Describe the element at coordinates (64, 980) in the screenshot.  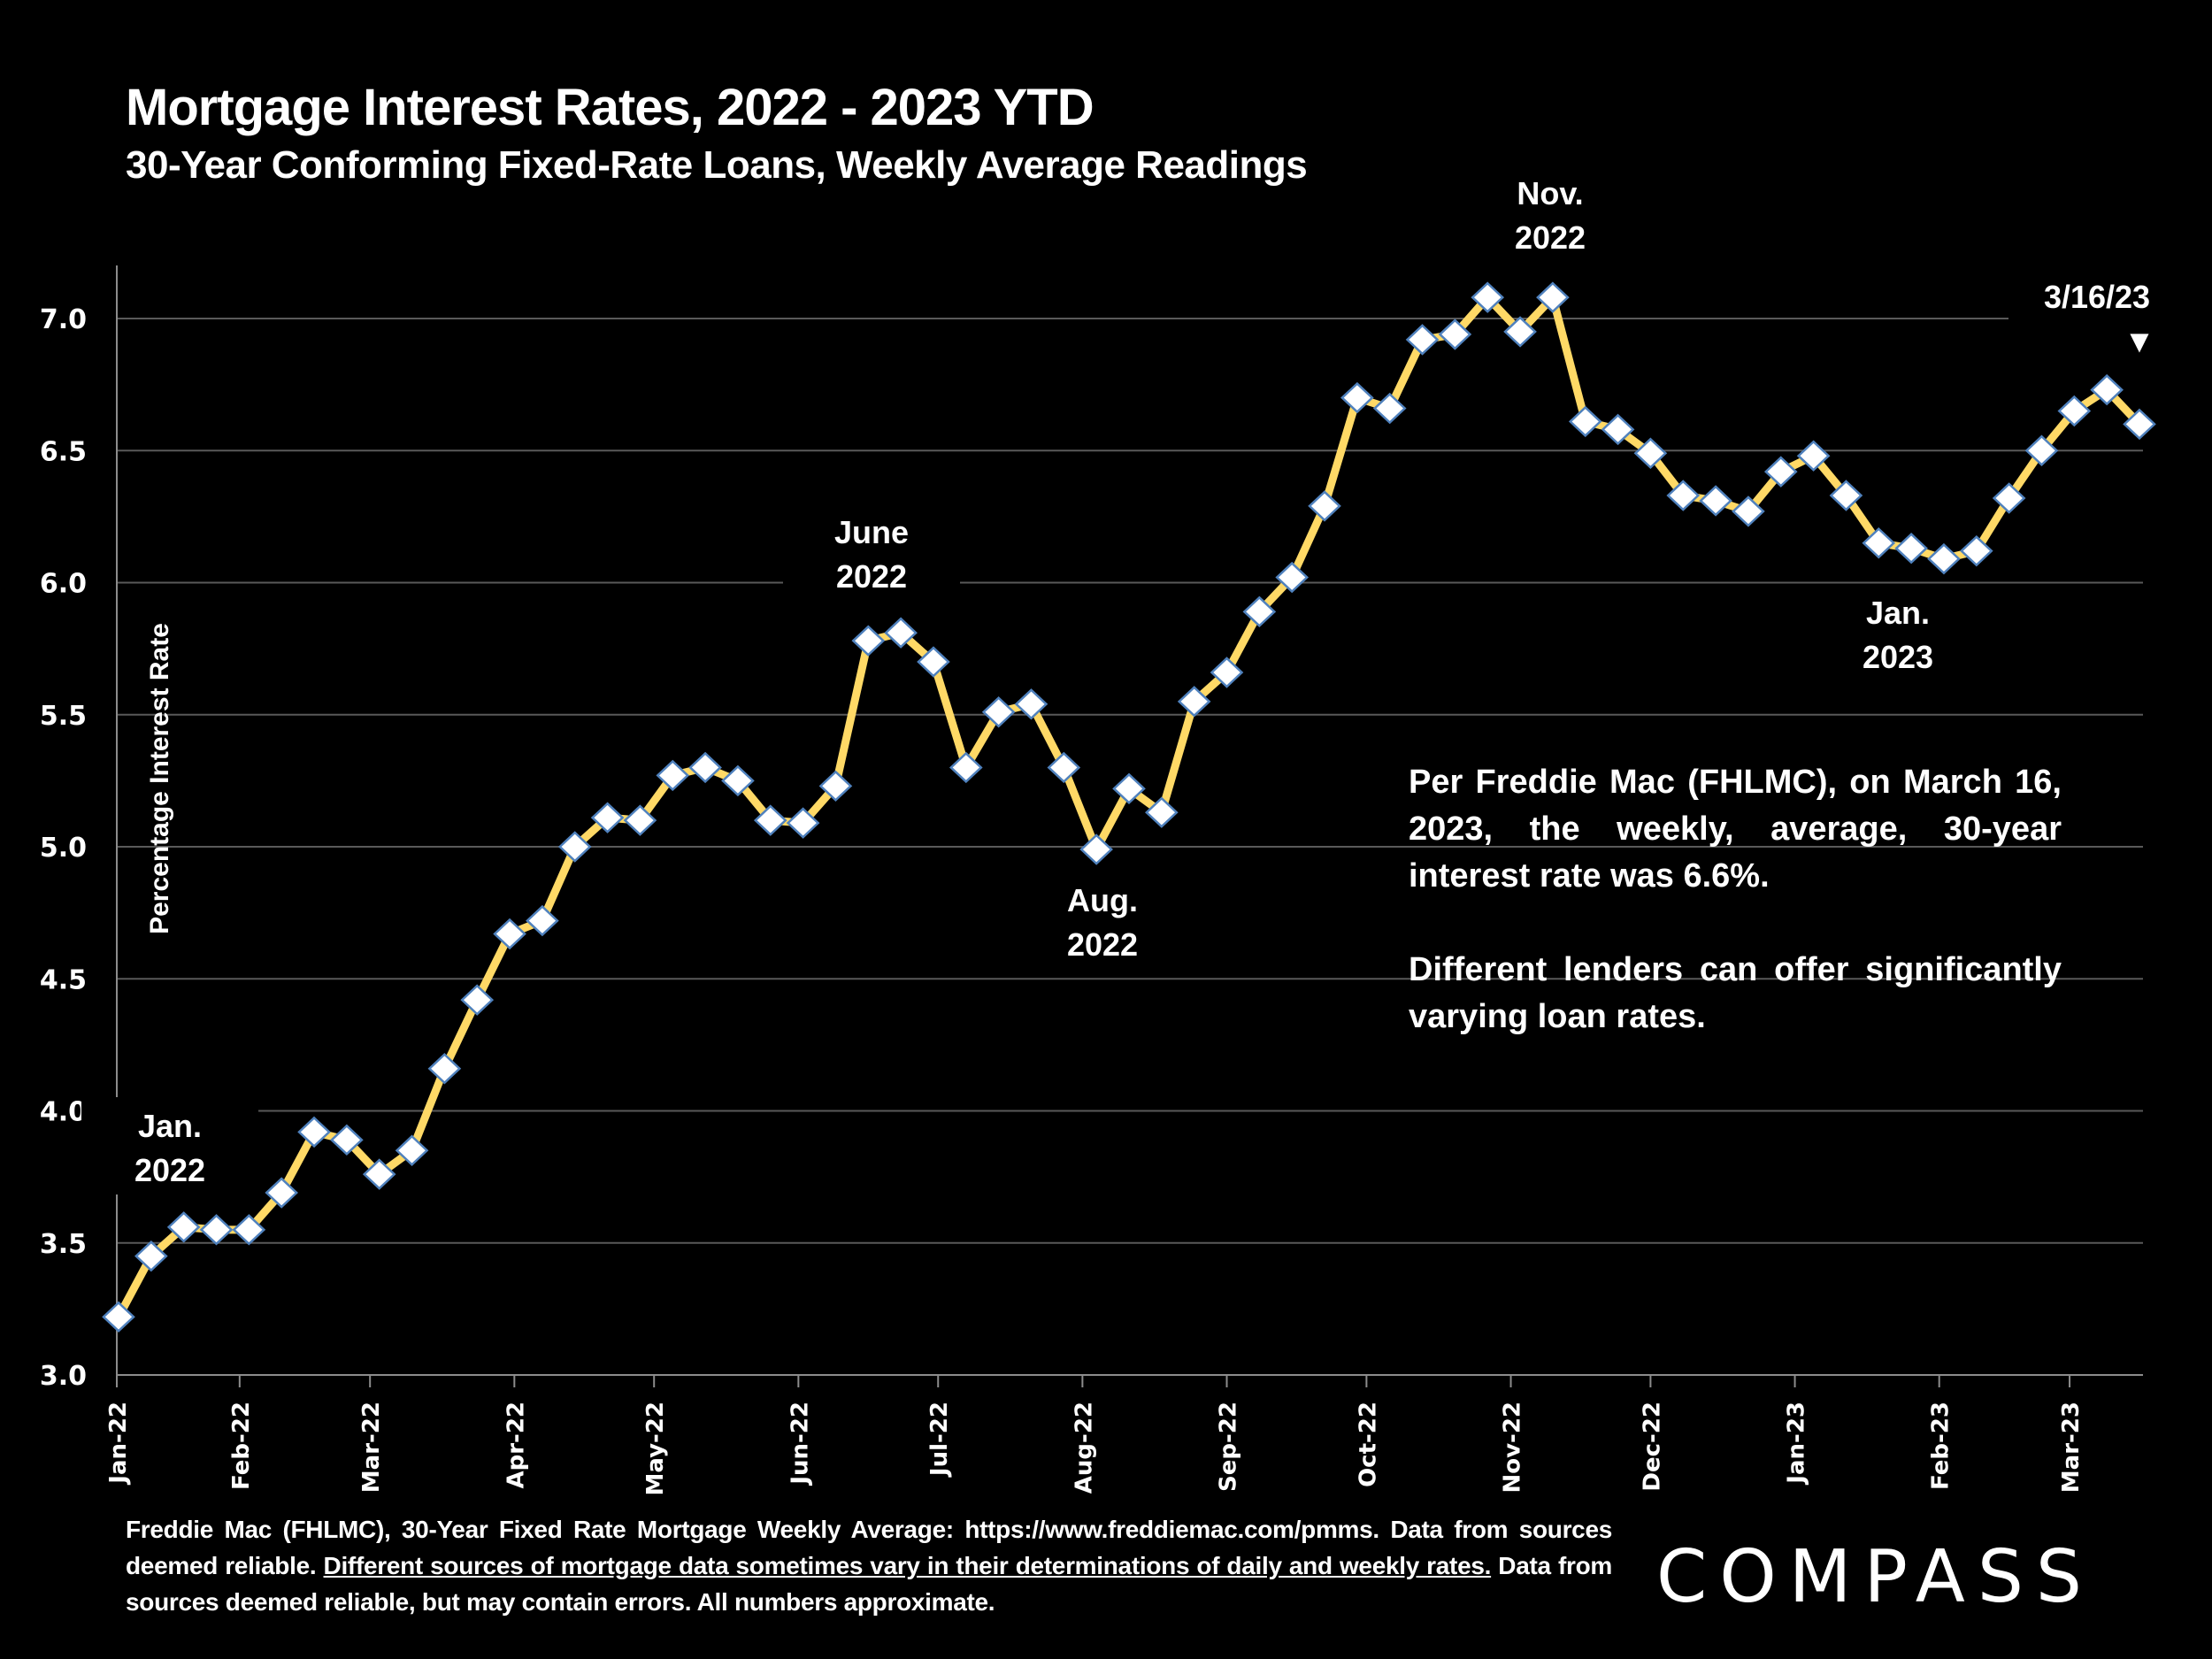
I see `y-tick-label: 4.5` at that location.